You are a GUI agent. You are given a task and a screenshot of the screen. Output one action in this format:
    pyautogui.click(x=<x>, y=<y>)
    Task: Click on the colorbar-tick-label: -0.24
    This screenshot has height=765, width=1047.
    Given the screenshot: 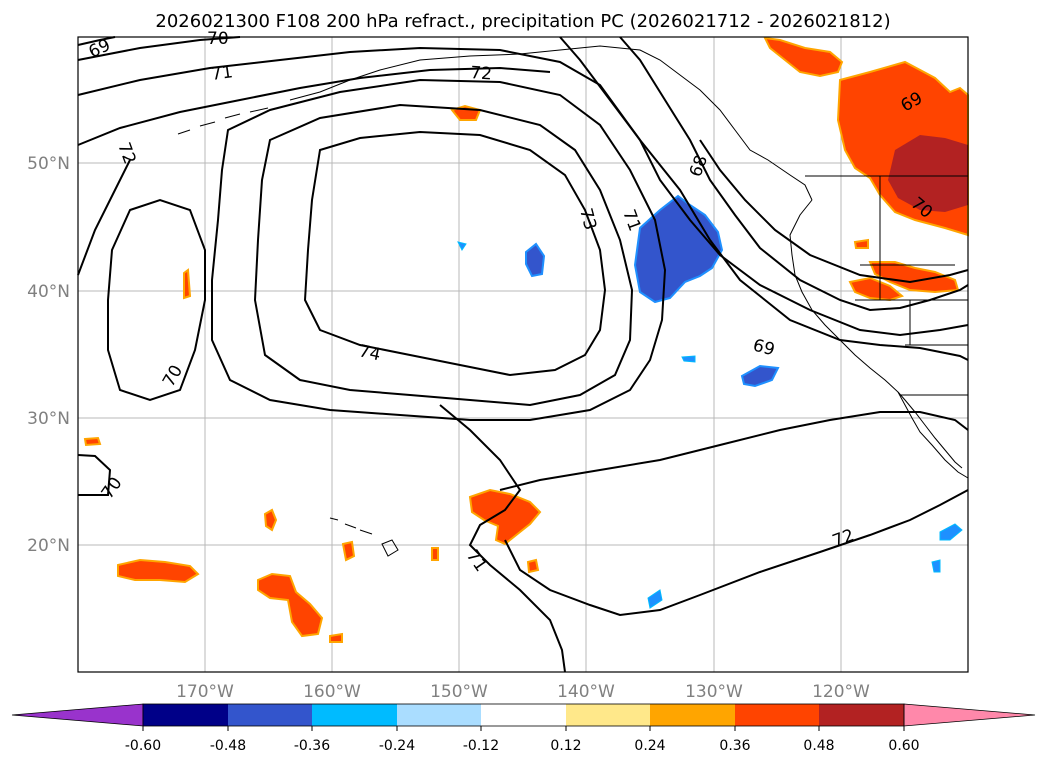 What is the action you would take?
    pyautogui.click(x=397, y=746)
    